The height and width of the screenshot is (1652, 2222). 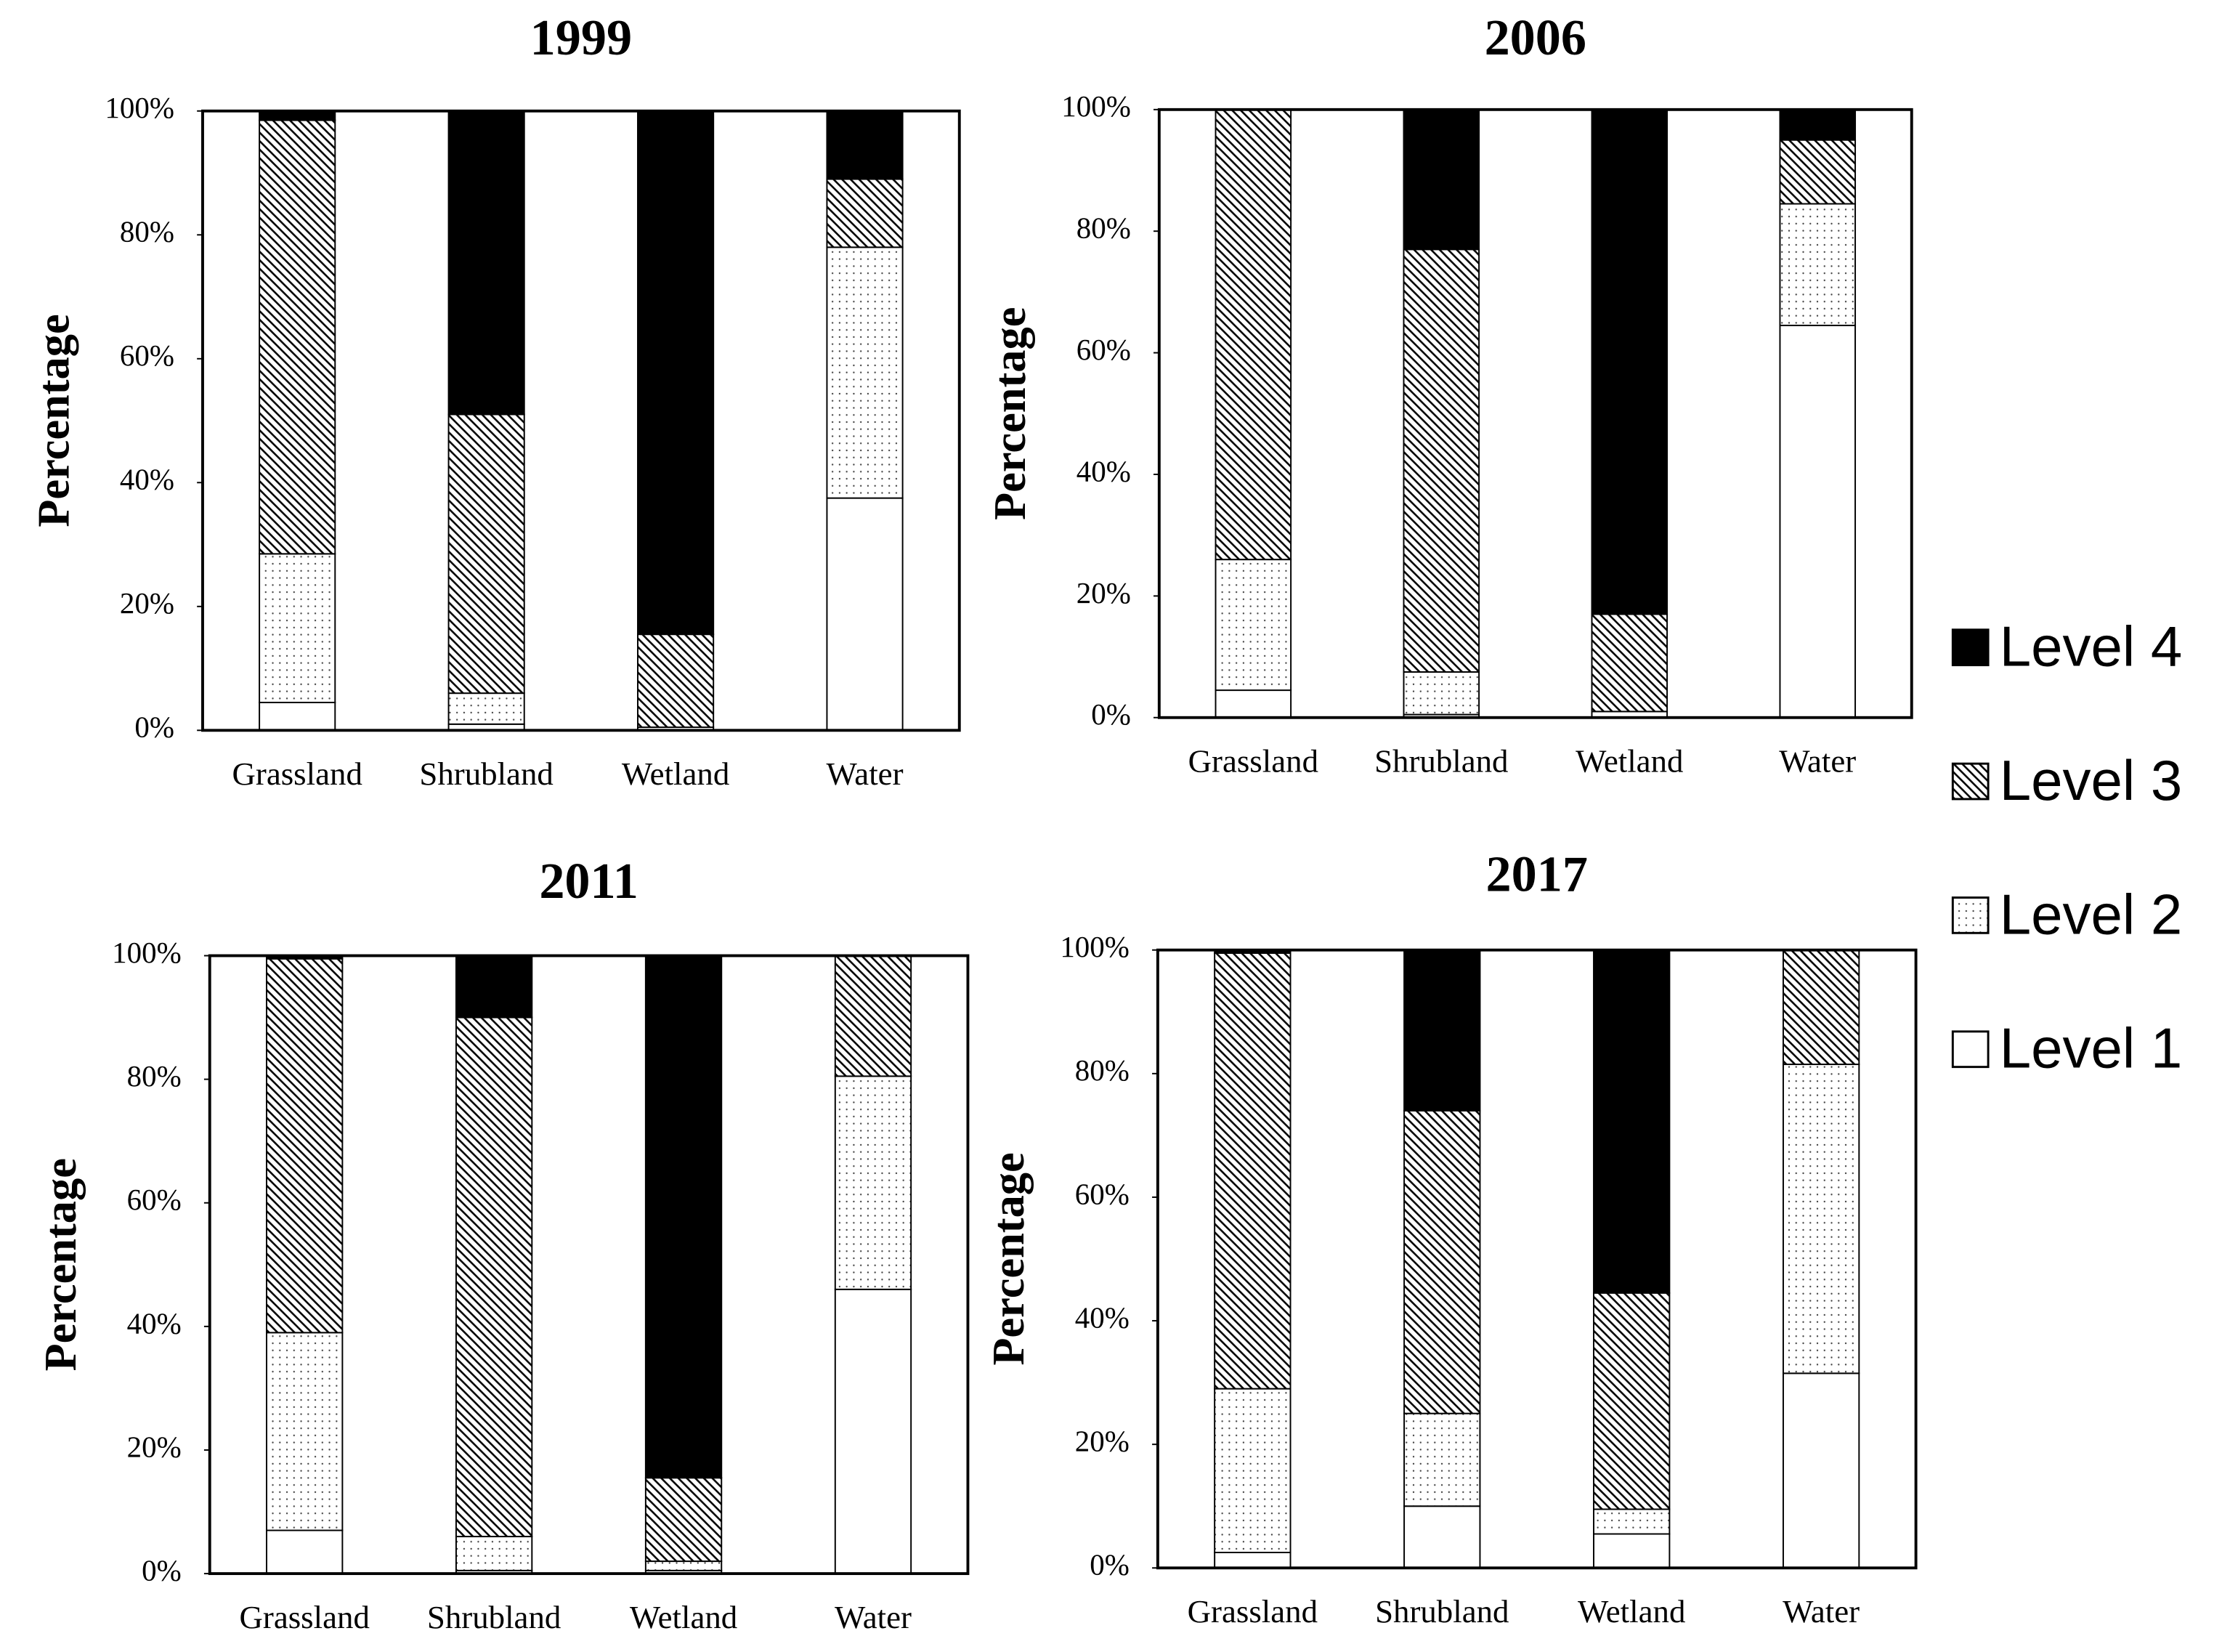 What do you see at coordinates (588, 881) in the screenshot?
I see `chart-title: 2011` at bounding box center [588, 881].